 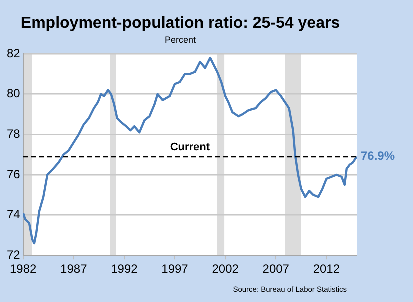 I want to click on y-tick-label: 78, so click(x=13, y=133).